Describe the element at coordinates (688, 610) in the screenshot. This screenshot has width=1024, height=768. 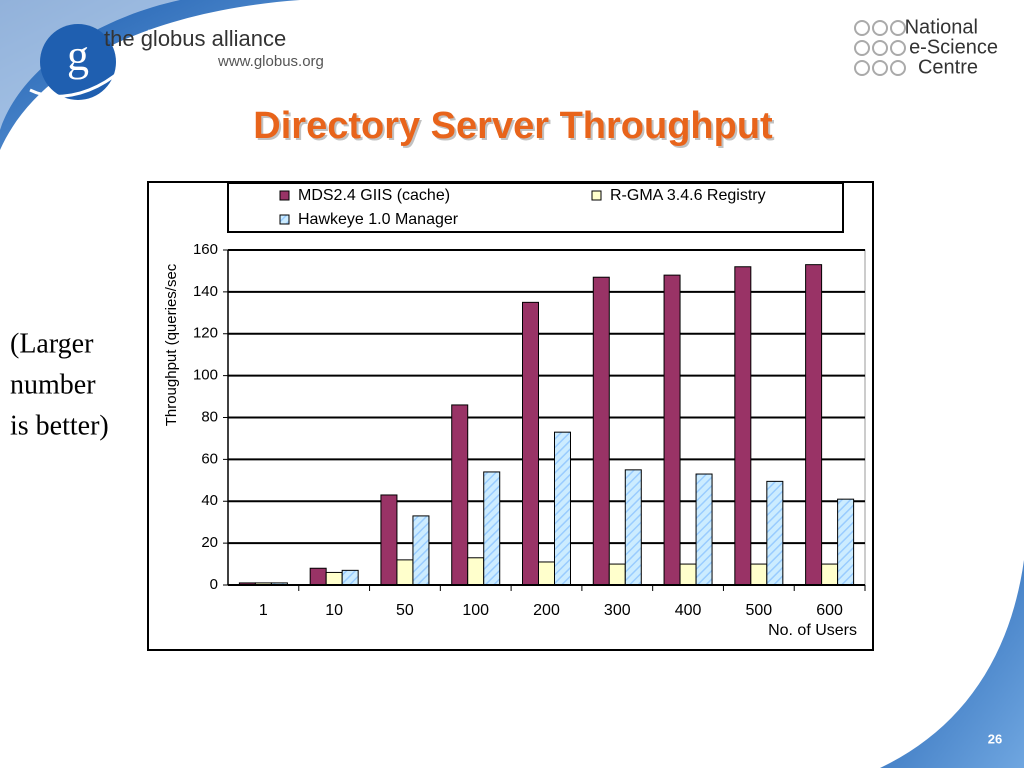
I see `x-tick-label: 400` at that location.